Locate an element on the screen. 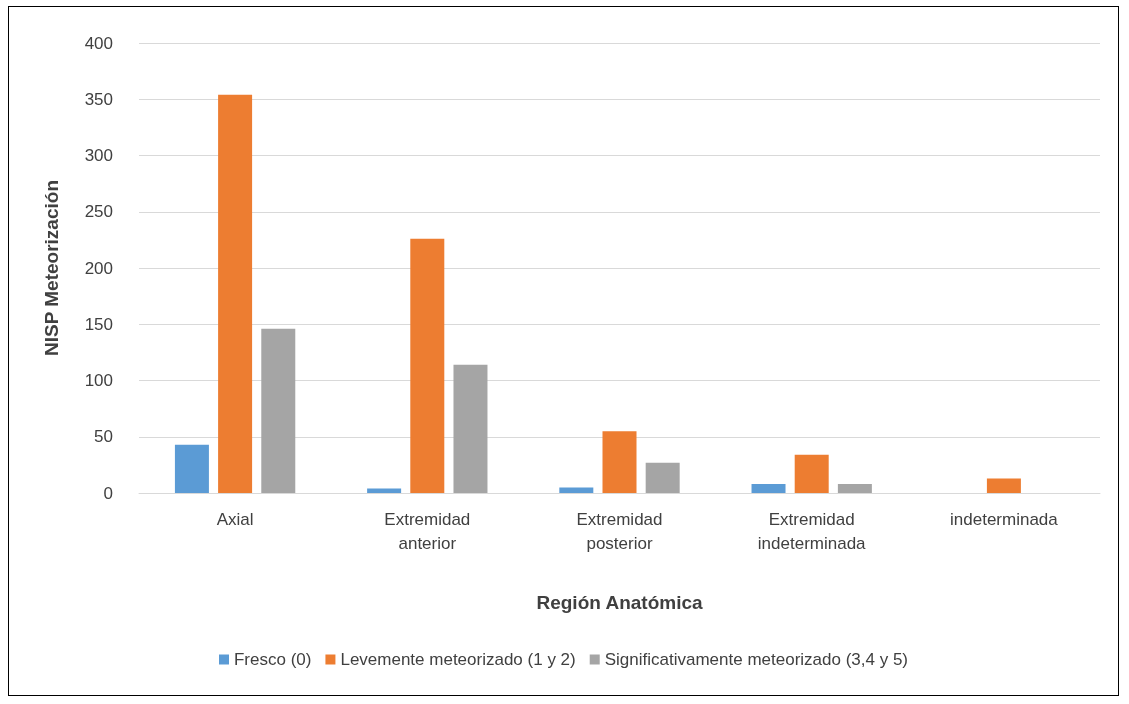 The height and width of the screenshot is (704, 1129). x-tick-label: Extremidad anterior is located at coordinates (427, 531).